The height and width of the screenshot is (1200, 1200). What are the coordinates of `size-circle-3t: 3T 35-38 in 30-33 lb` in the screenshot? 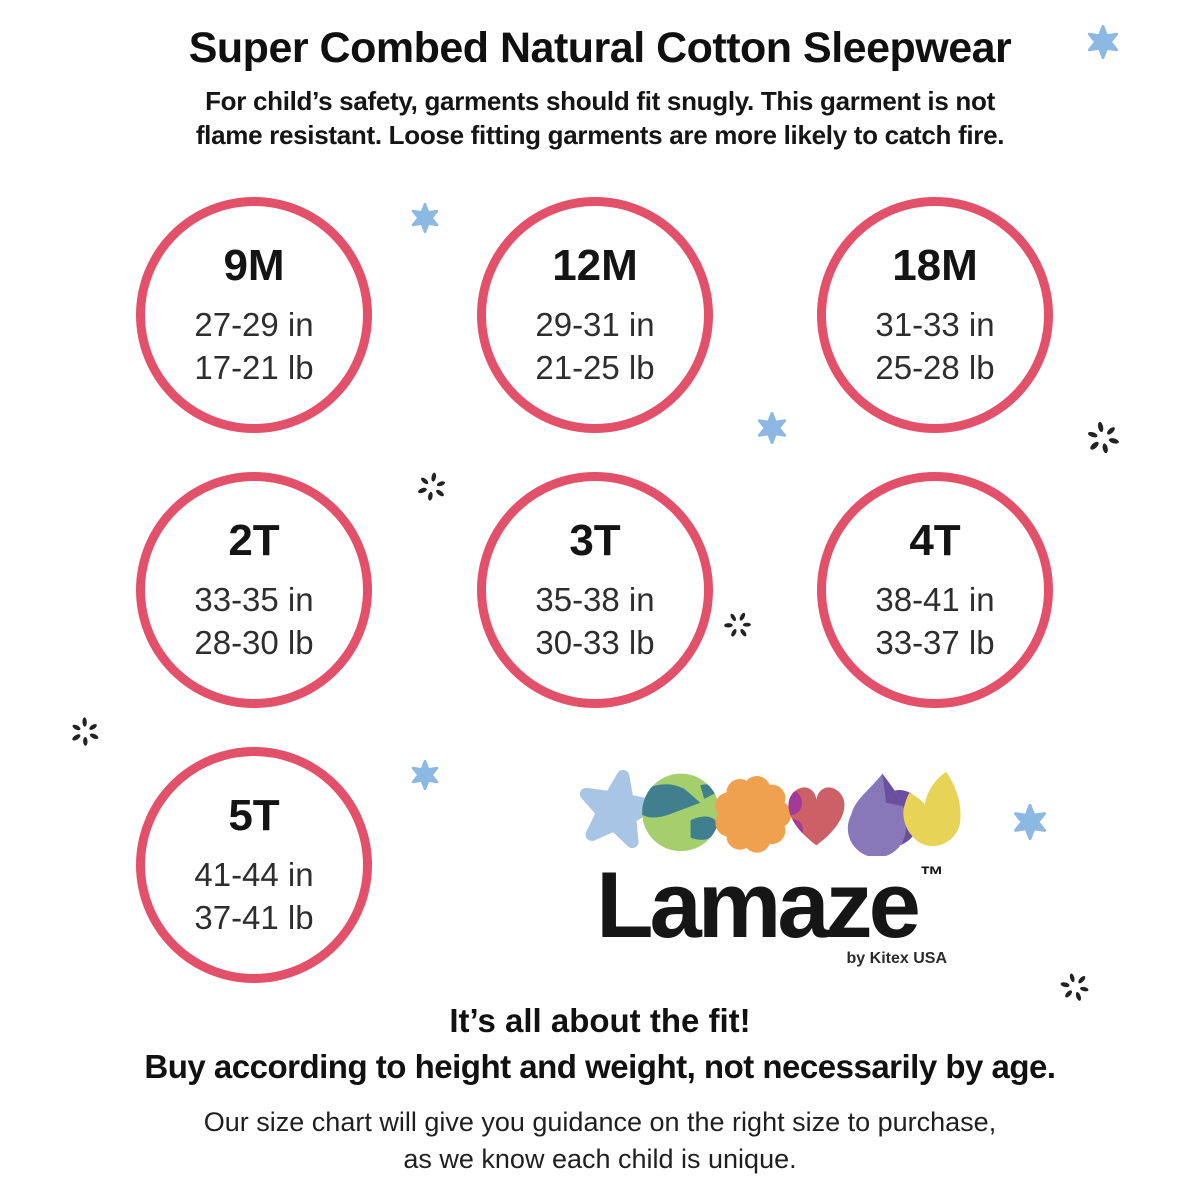 It's located at (595, 590).